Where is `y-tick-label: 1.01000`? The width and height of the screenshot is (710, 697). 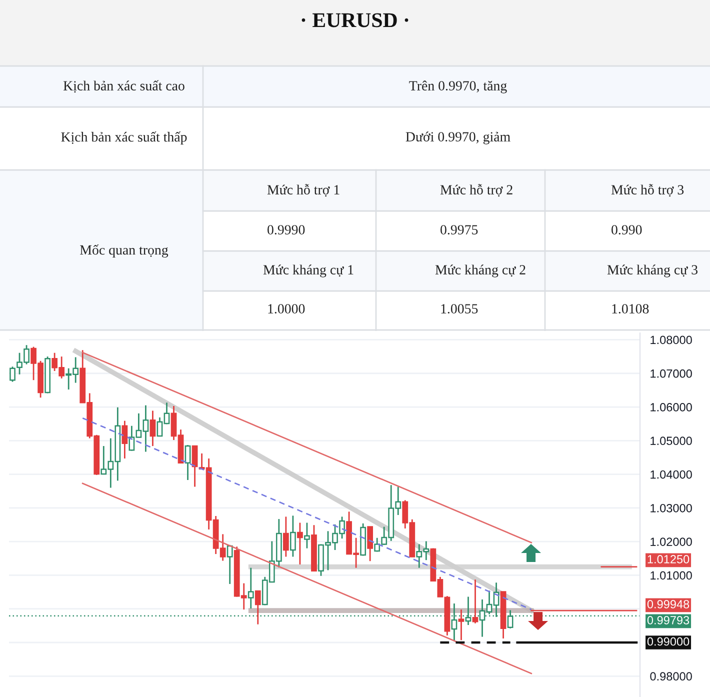
y-tick-label: 1.01000 is located at coordinates (671, 575).